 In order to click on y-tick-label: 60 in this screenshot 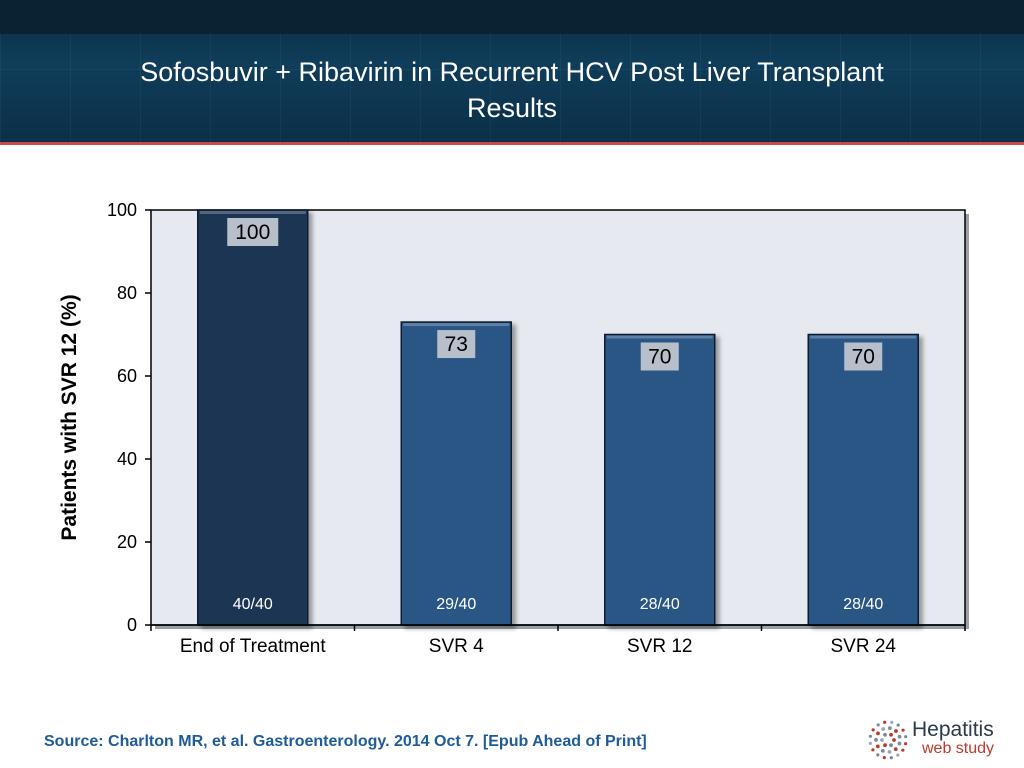, I will do `click(127, 376)`.